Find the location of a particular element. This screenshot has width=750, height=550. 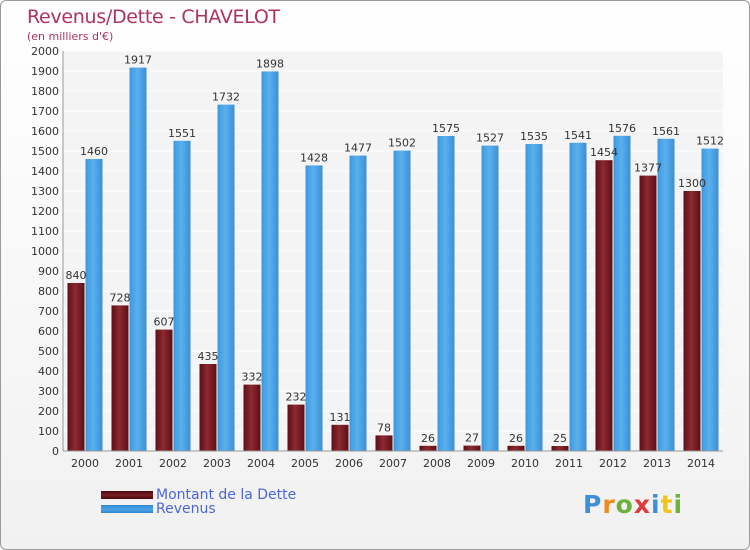

y-tick-label: 1500 is located at coordinates (45, 151).